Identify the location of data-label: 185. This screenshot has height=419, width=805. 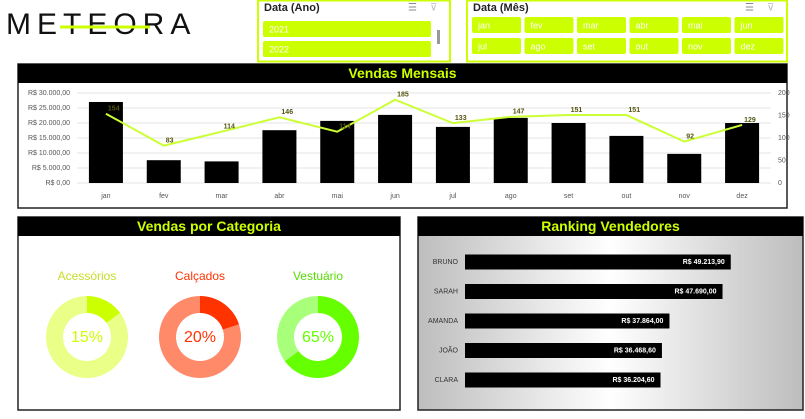
(403, 95).